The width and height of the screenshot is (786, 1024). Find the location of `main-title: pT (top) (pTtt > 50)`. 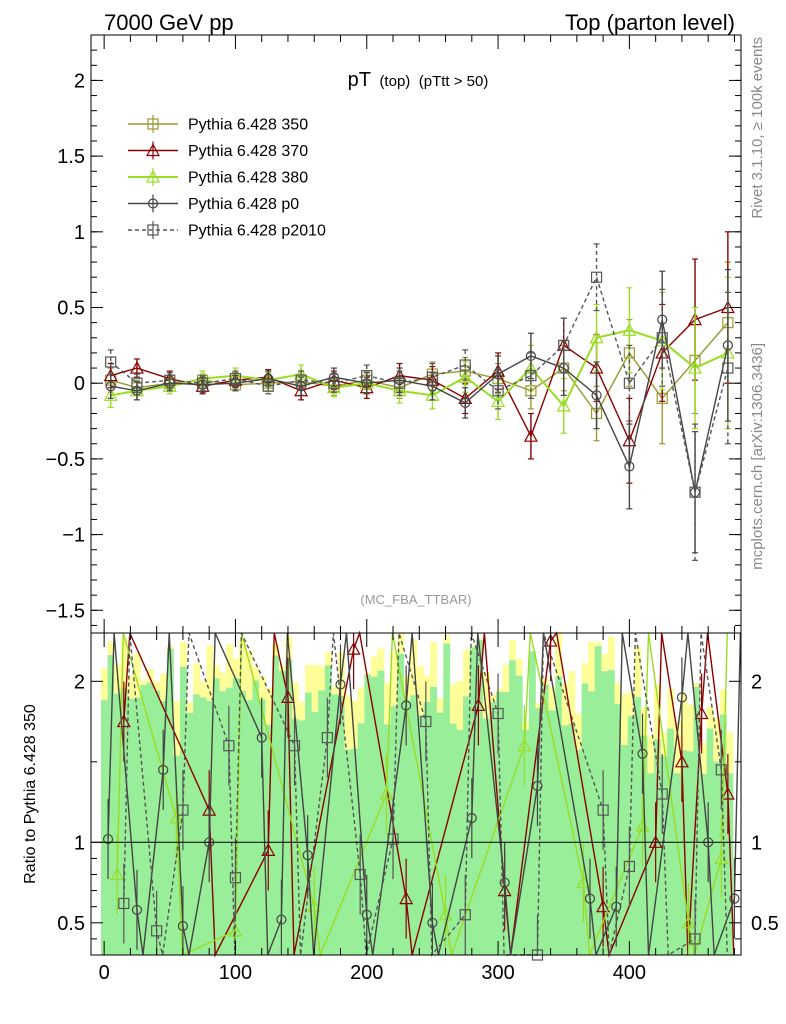

main-title: pT (top) (pTtt > 50) is located at coordinates (418, 80).